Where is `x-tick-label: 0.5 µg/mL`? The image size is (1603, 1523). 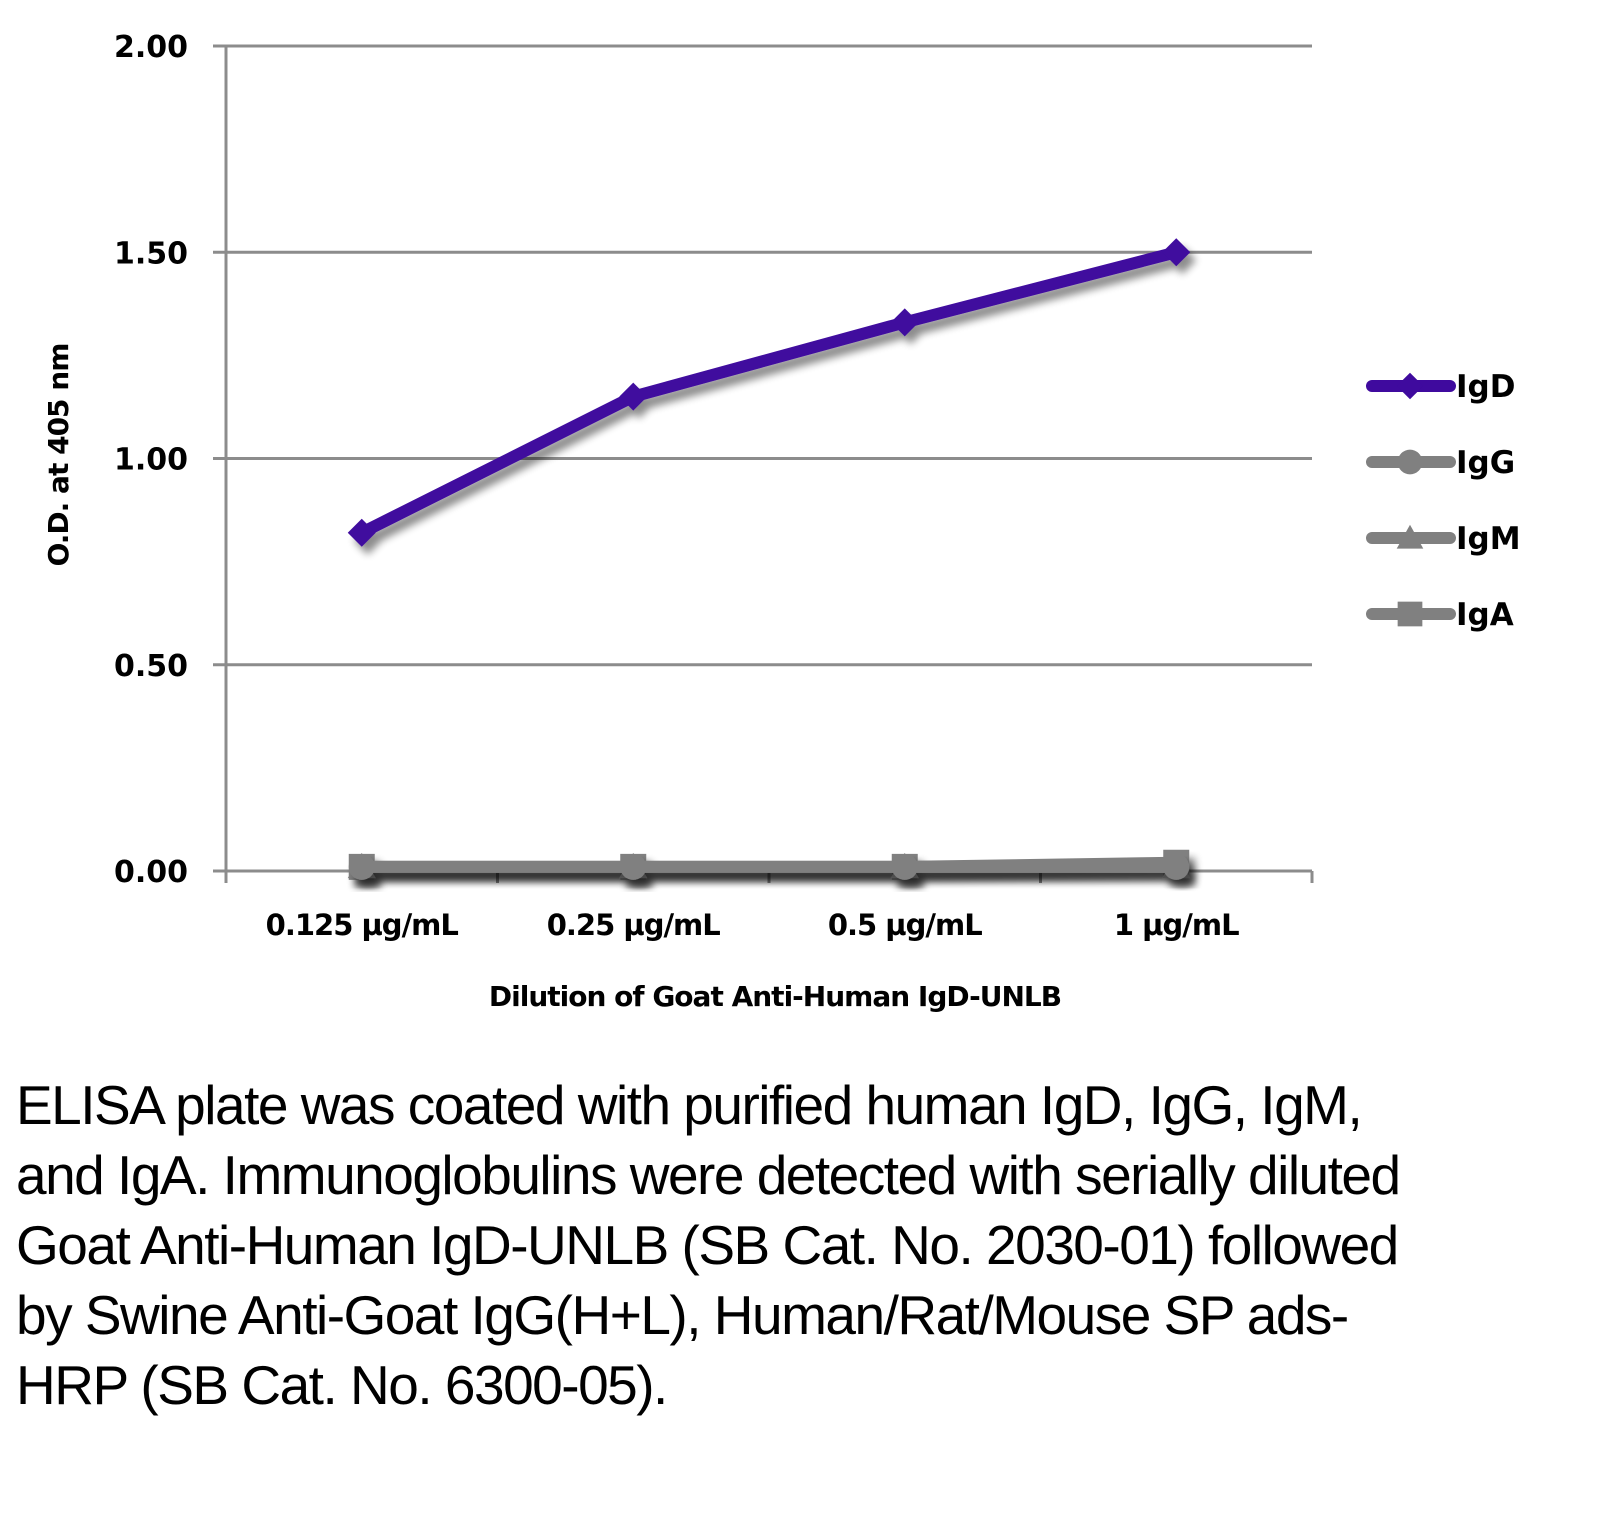 x-tick-label: 0.5 µg/mL is located at coordinates (905, 925).